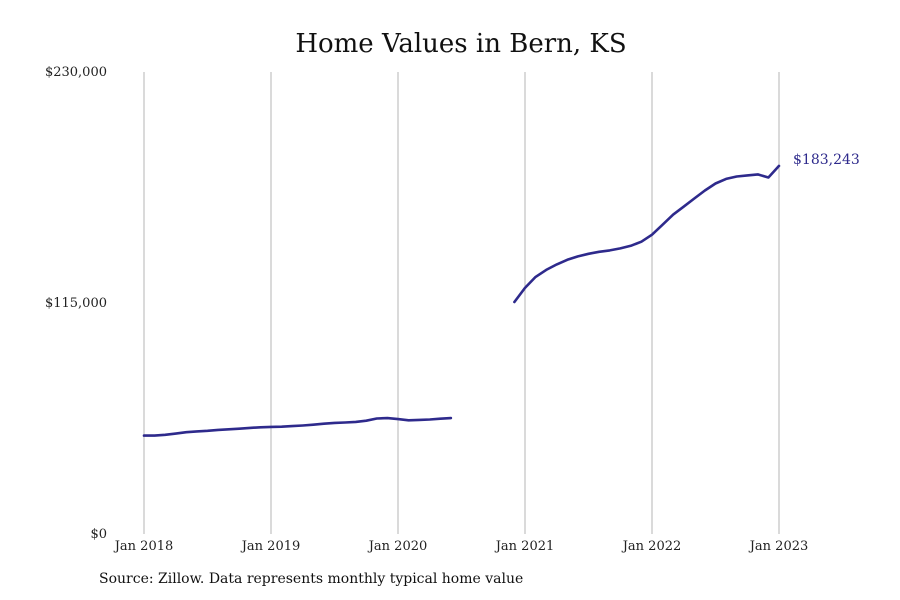 Image resolution: width=900 pixels, height=600 pixels. What do you see at coordinates (651, 546) in the screenshot?
I see `x-tick-label: Jan 2022` at bounding box center [651, 546].